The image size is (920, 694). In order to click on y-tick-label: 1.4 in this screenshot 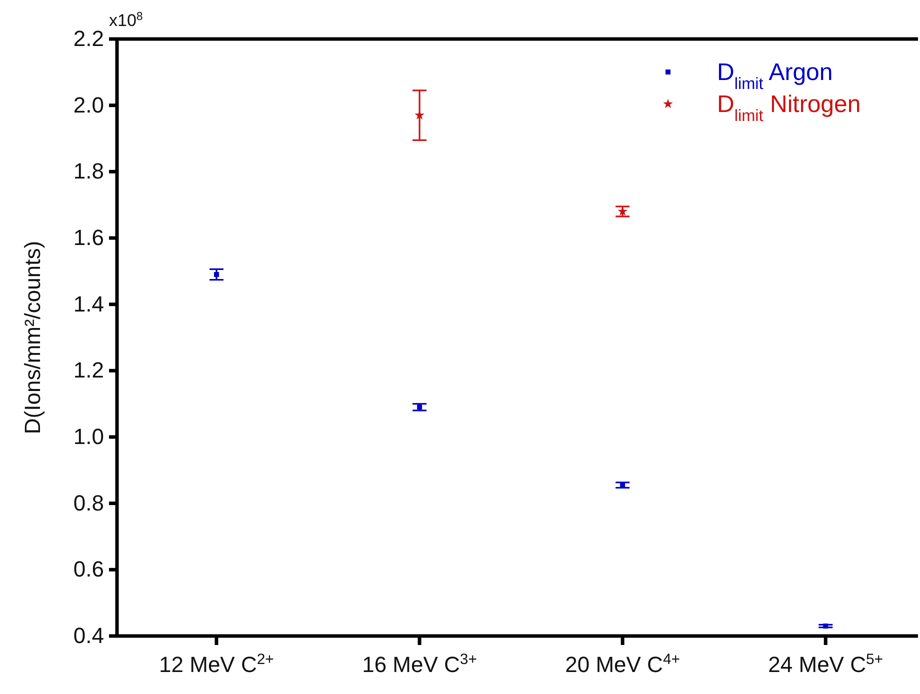, I will do `click(88, 303)`.